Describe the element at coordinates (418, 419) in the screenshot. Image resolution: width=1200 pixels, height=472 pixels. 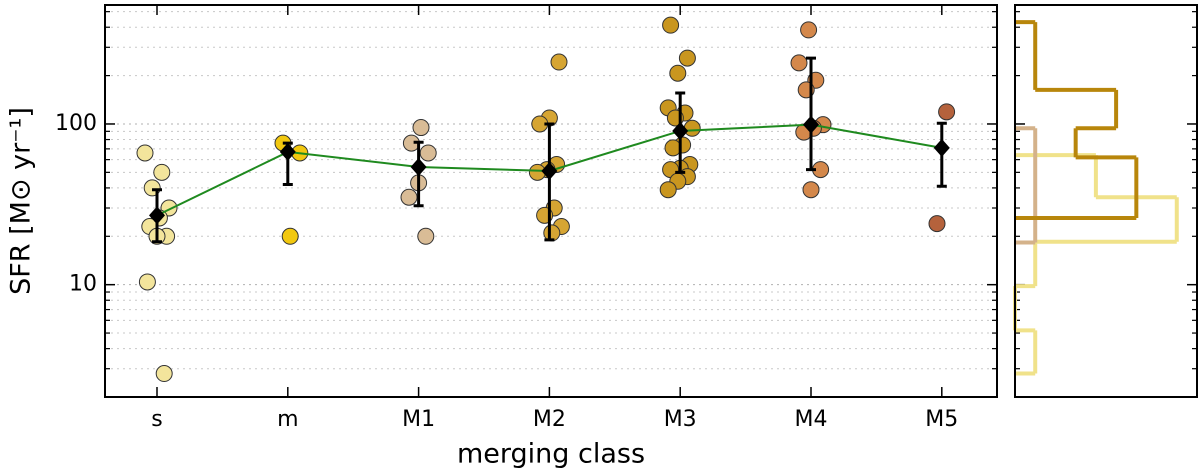
I see `x-tick-label: M1` at that location.